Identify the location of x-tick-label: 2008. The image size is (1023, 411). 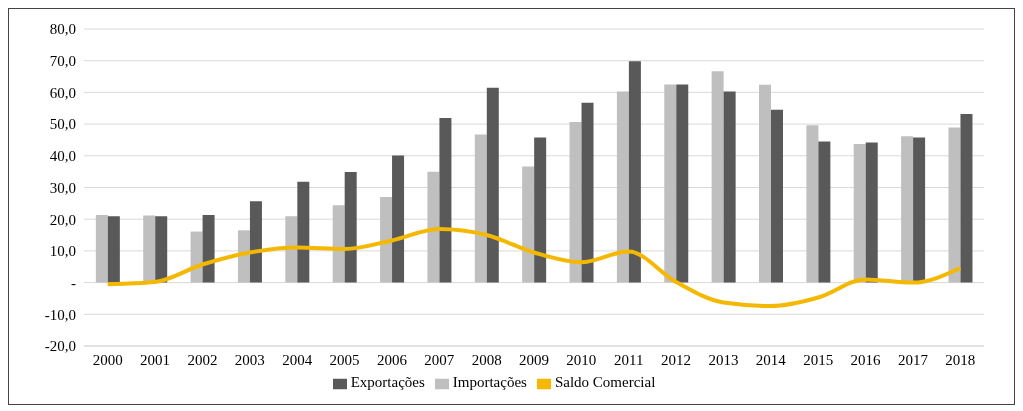
(486, 359).